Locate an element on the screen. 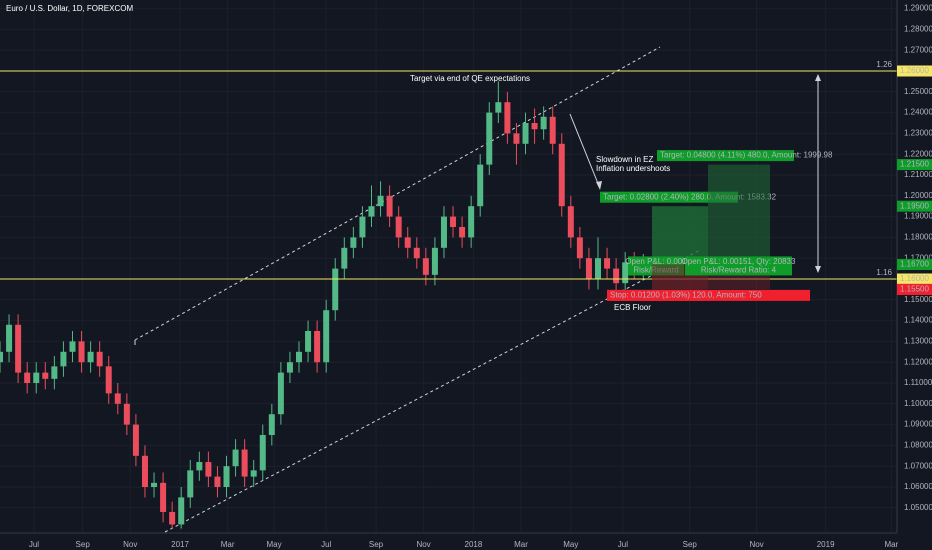 Image resolution: width=932 pixels, height=550 pixels. y-tick-label: 1.29000 is located at coordinates (918, 8).